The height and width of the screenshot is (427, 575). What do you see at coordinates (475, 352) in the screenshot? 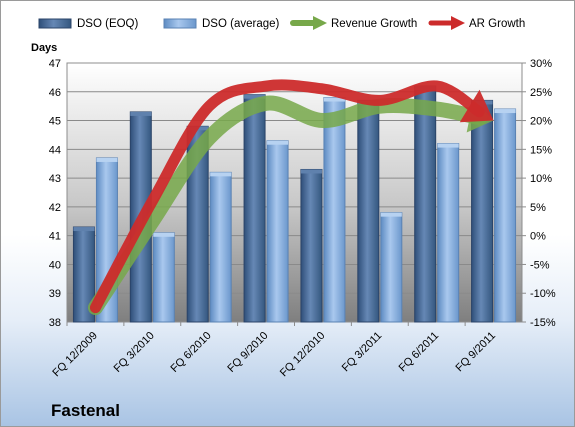
I see `x-tick-label: FQ 9/2011` at bounding box center [475, 352].